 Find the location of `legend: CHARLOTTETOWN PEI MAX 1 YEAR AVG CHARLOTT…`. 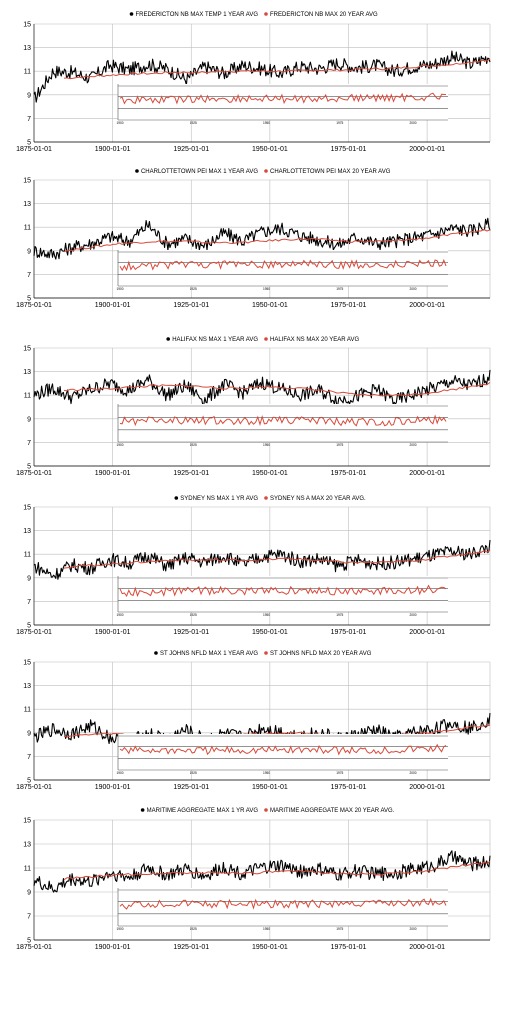

legend: CHARLOTTETOWN PEI MAX 1 YEAR AVG CHARLOTT… is located at coordinates (263, 172).